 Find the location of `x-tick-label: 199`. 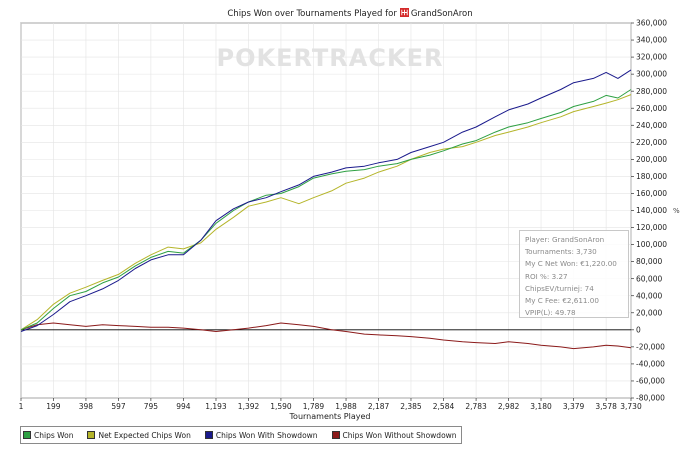

x-tick-label: 199 is located at coordinates (53, 406).